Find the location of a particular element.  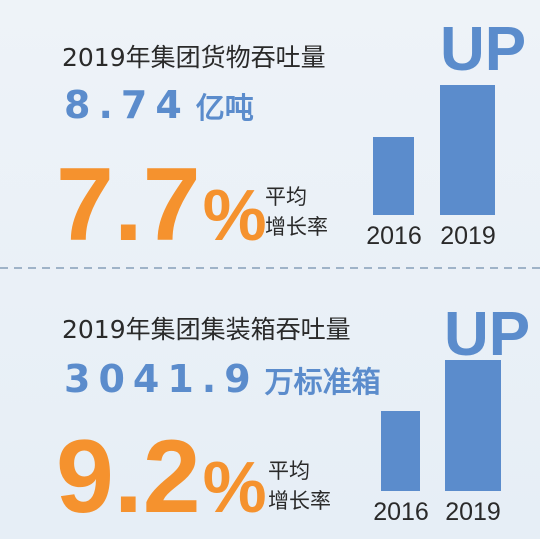

unit: 万标准箱 is located at coordinates (323, 382).